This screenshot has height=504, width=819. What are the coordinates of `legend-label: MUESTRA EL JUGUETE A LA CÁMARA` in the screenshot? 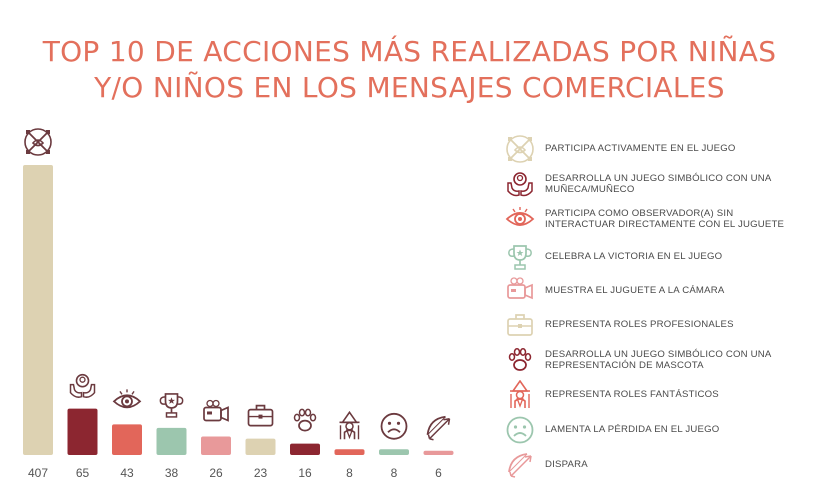 It's located at (670, 291).